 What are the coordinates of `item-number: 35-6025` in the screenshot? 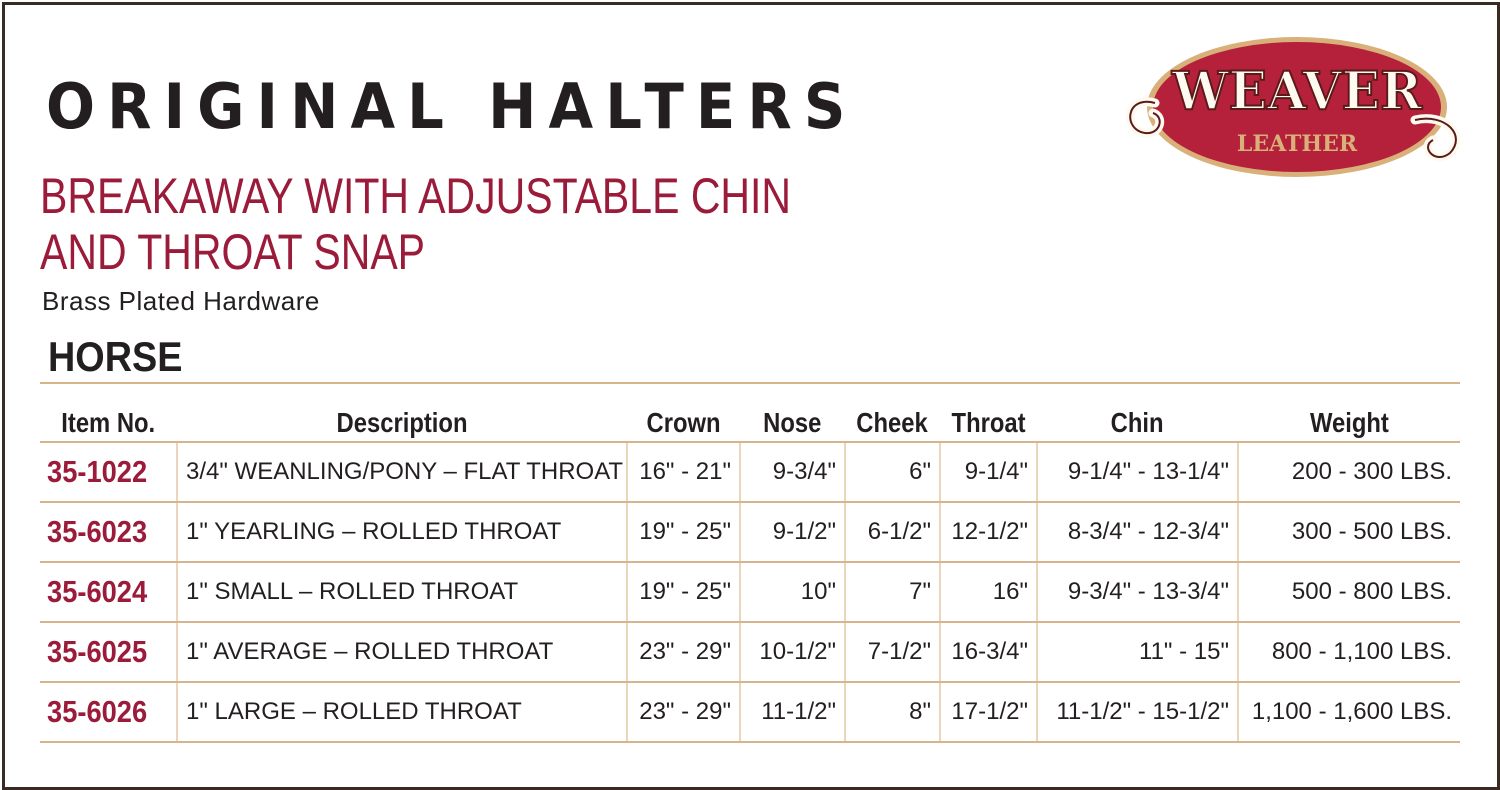 It's located at (97, 651).